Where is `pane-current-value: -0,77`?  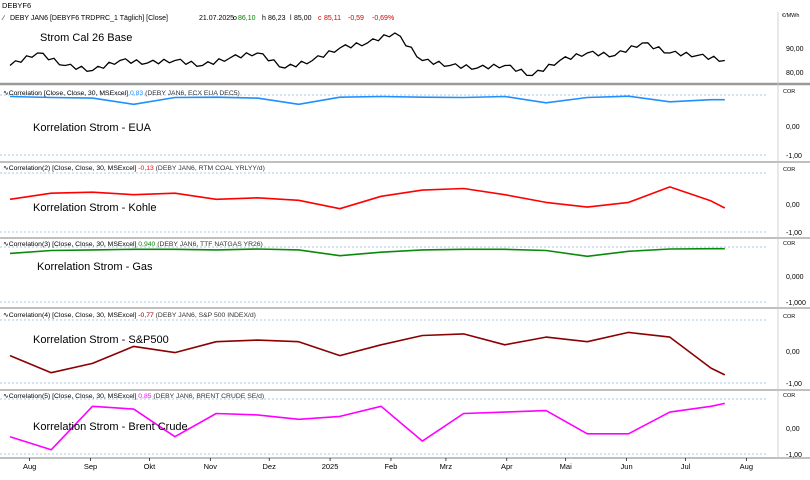
pane-current-value: -0,77 is located at coordinates (146, 315).